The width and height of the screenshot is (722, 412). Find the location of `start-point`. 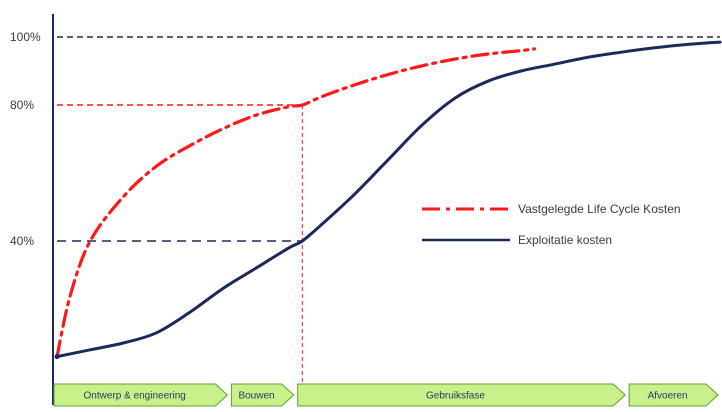

start-point is located at coordinates (57, 357).